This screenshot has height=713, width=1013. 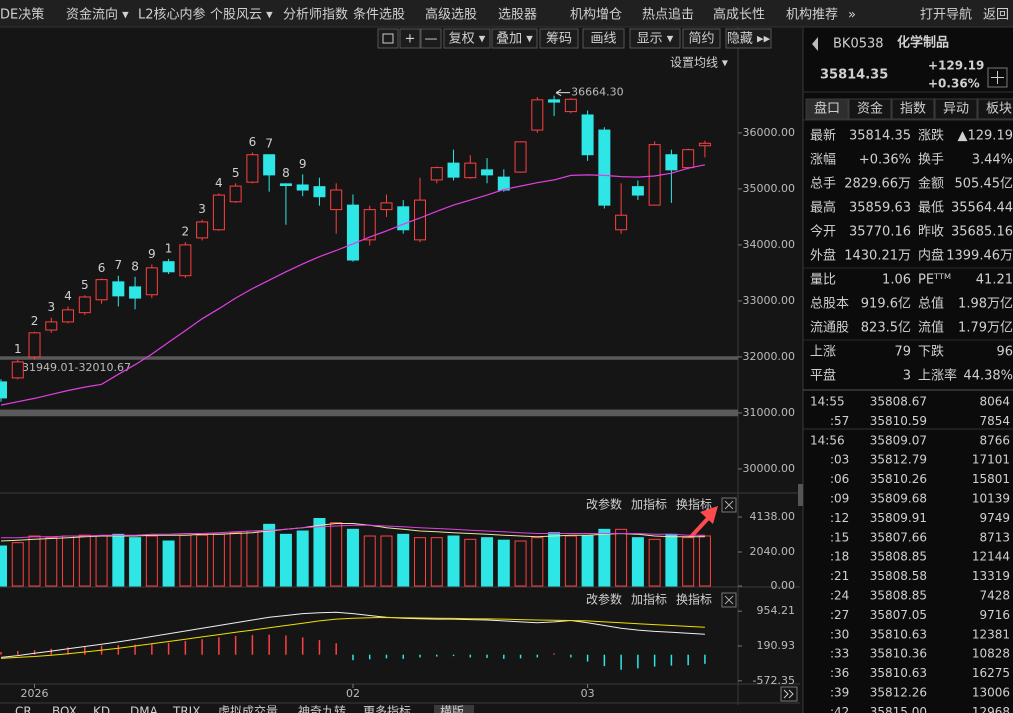 What do you see at coordinates (823, 352) in the screenshot?
I see `quote-label: 上涨` at bounding box center [823, 352].